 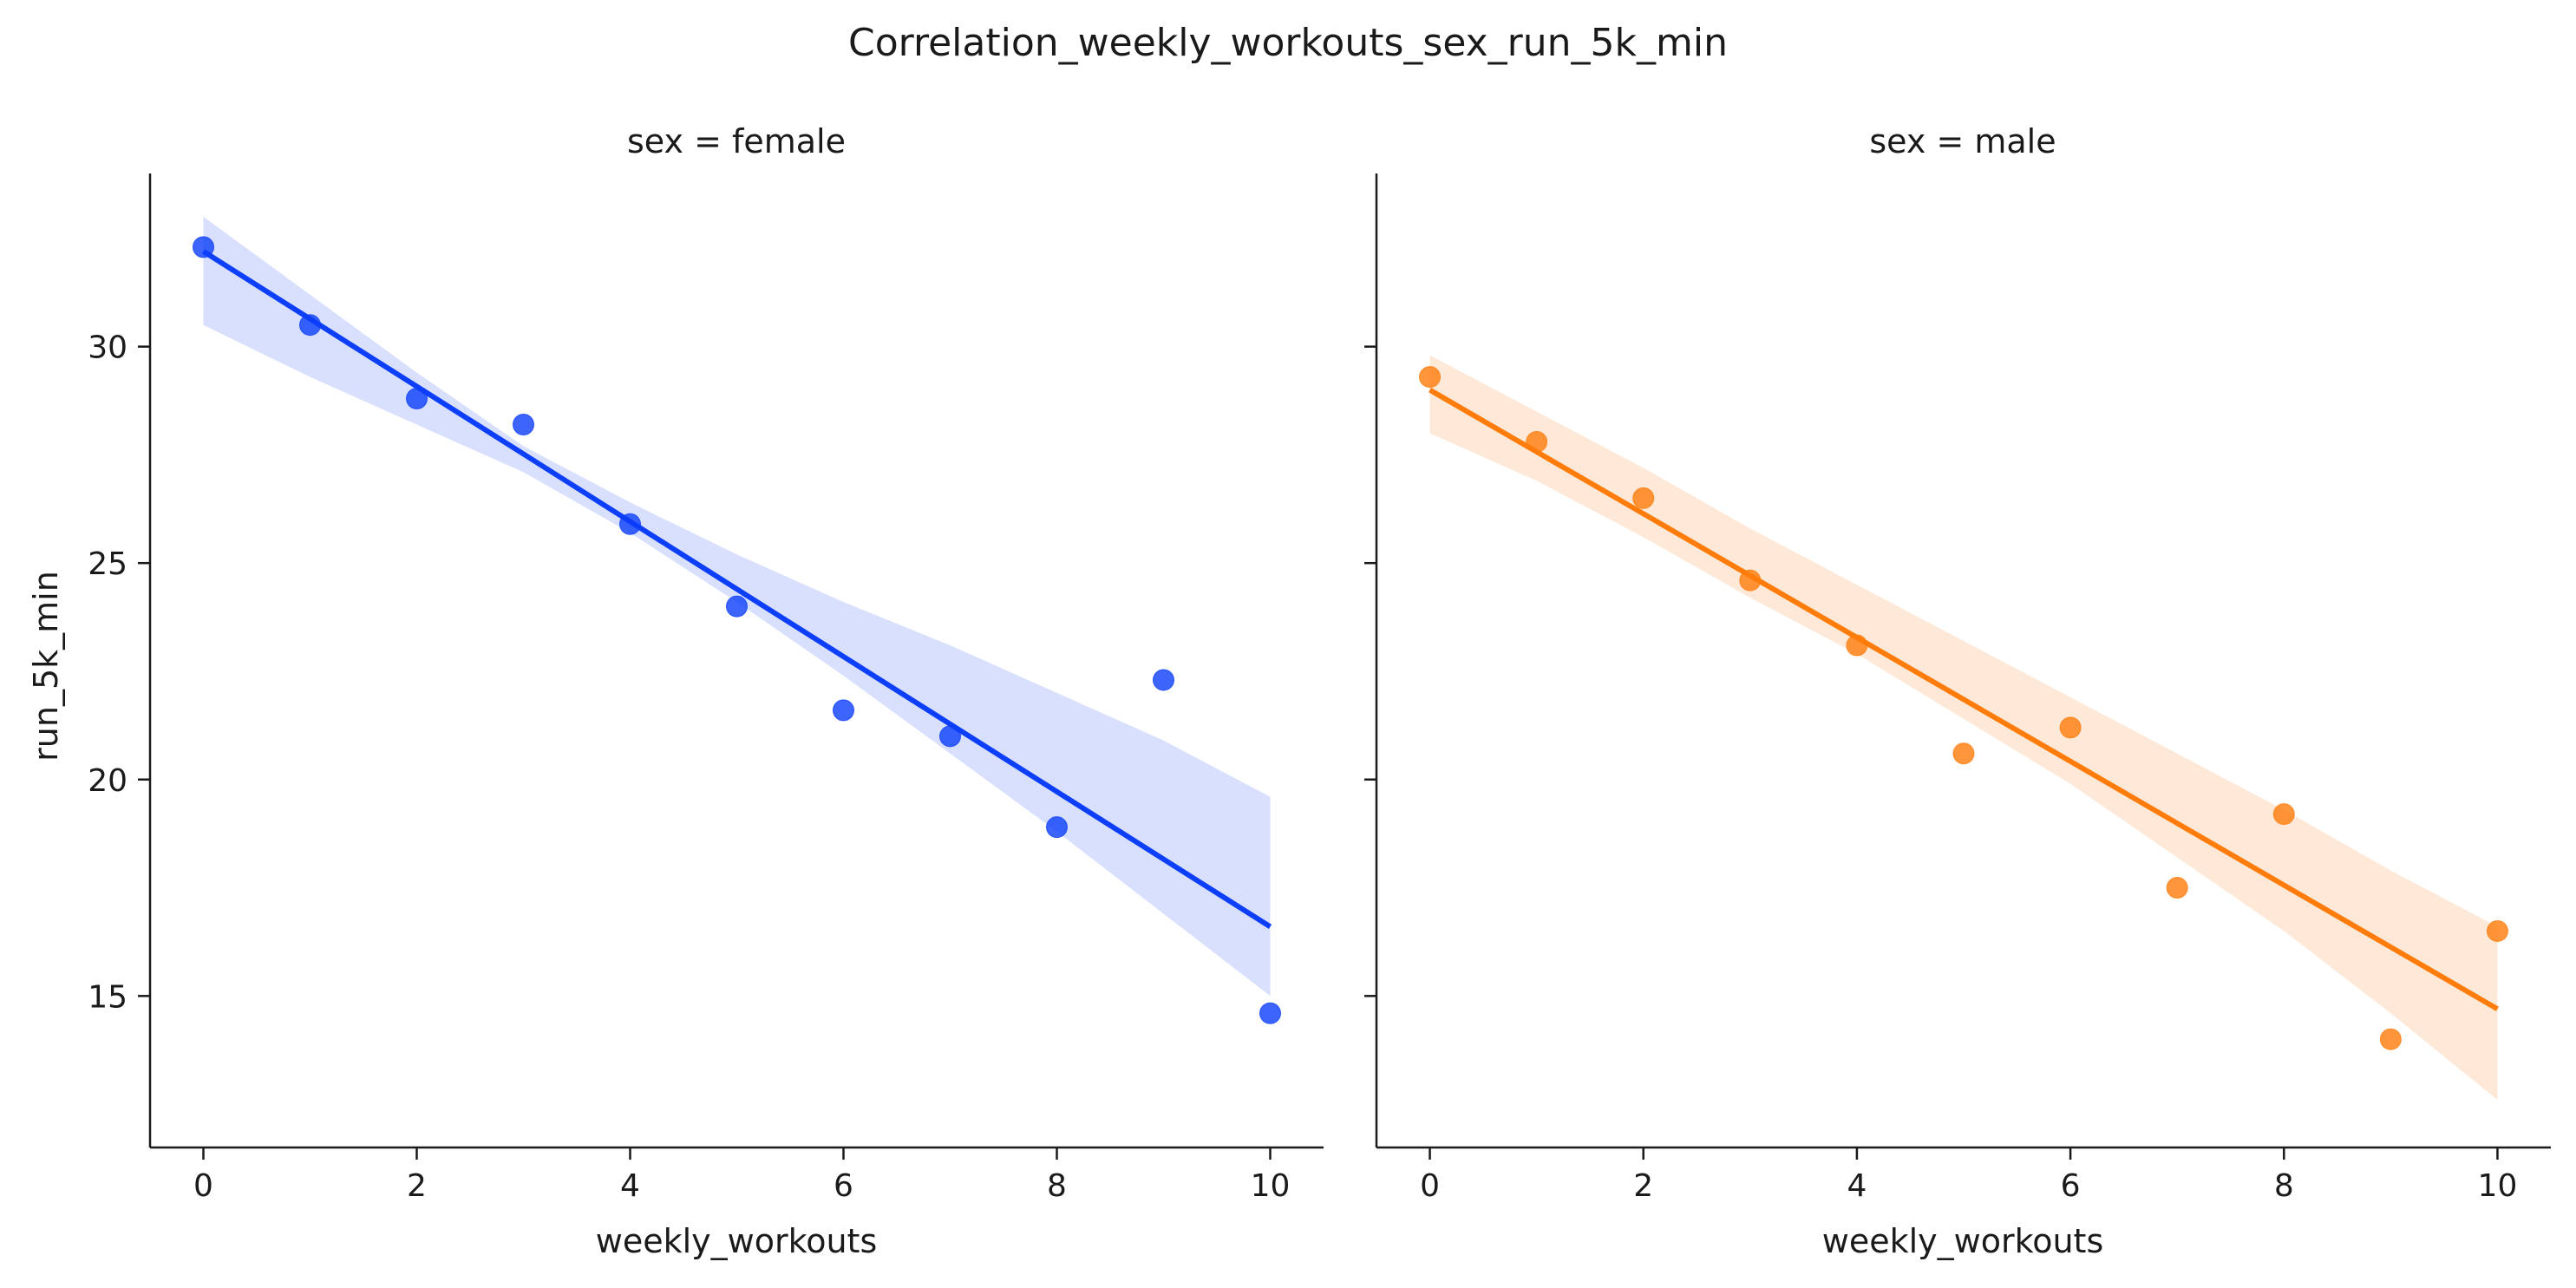 What do you see at coordinates (107, 781) in the screenshot?
I see `y-tick-label: 20` at bounding box center [107, 781].